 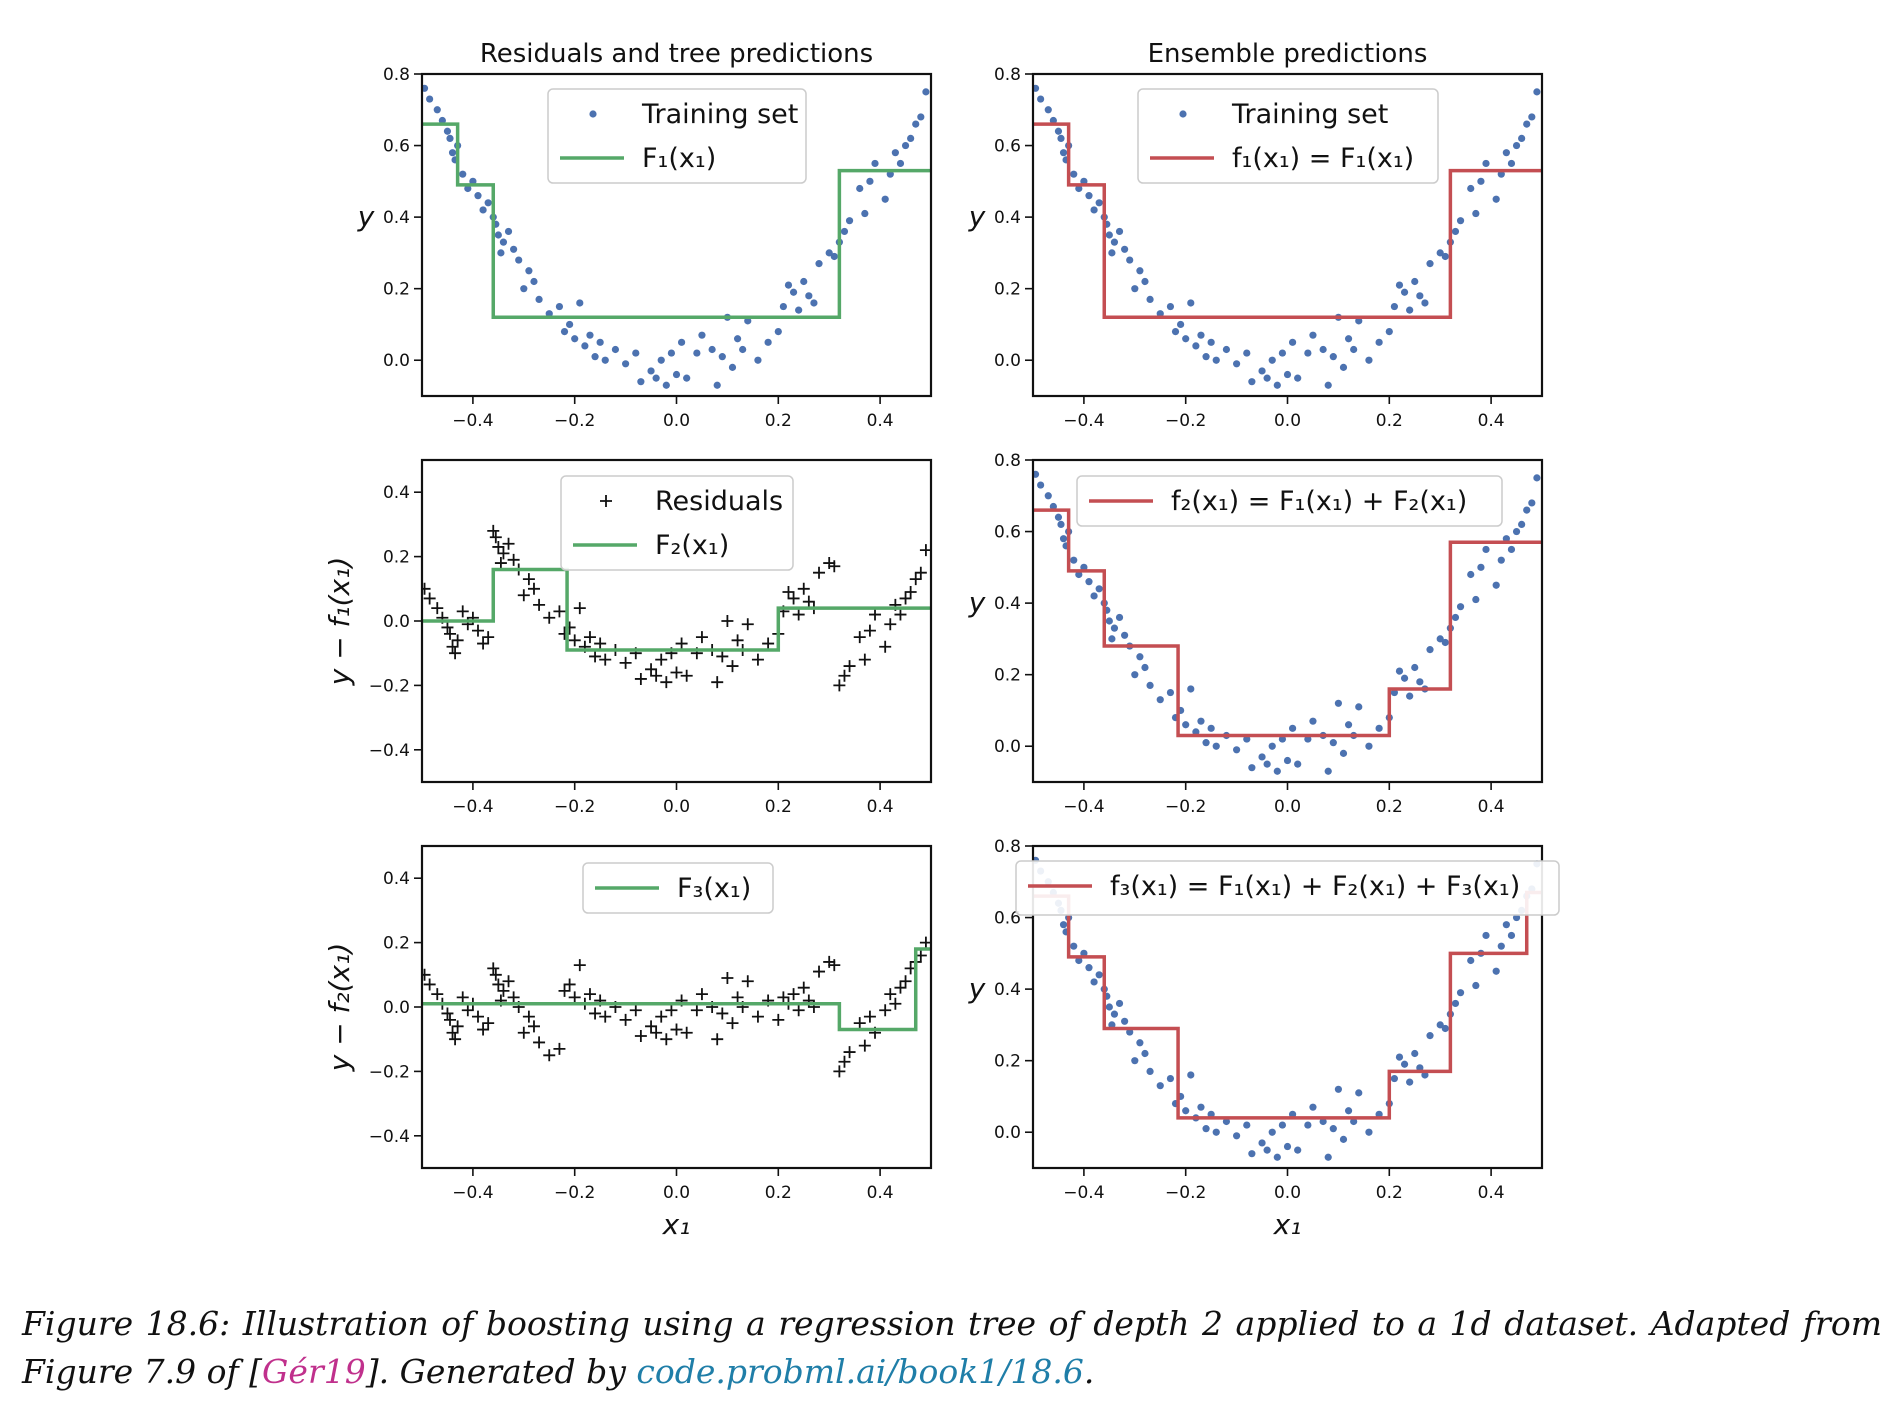 I want to click on y-tick-label: 0.8, so click(x=1007, y=847).